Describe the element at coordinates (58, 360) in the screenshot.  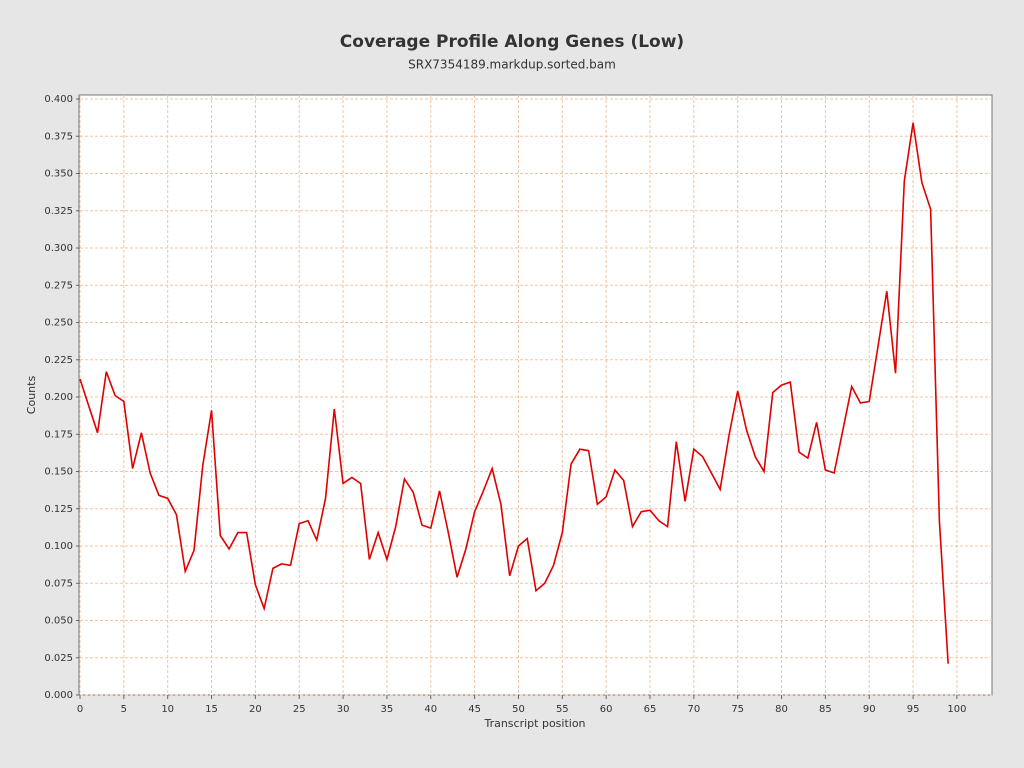
I see `y-tick-label: 0.225` at that location.